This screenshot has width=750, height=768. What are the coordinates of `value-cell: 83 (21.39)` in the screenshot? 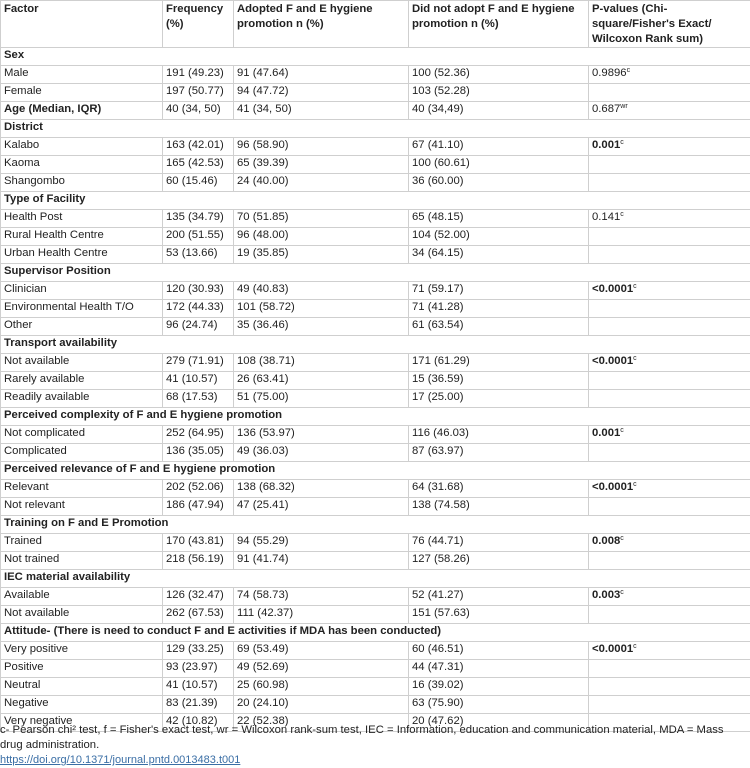 It's located at (198, 704).